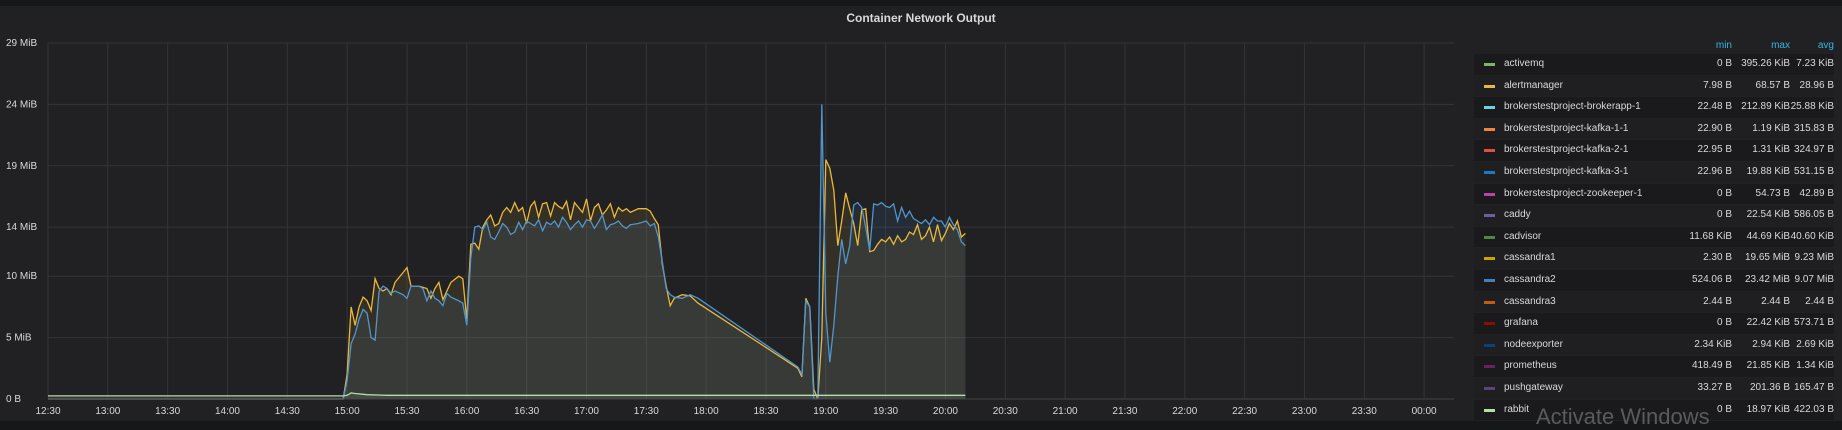  I want to click on legend-header-min: min, so click(1723, 45).